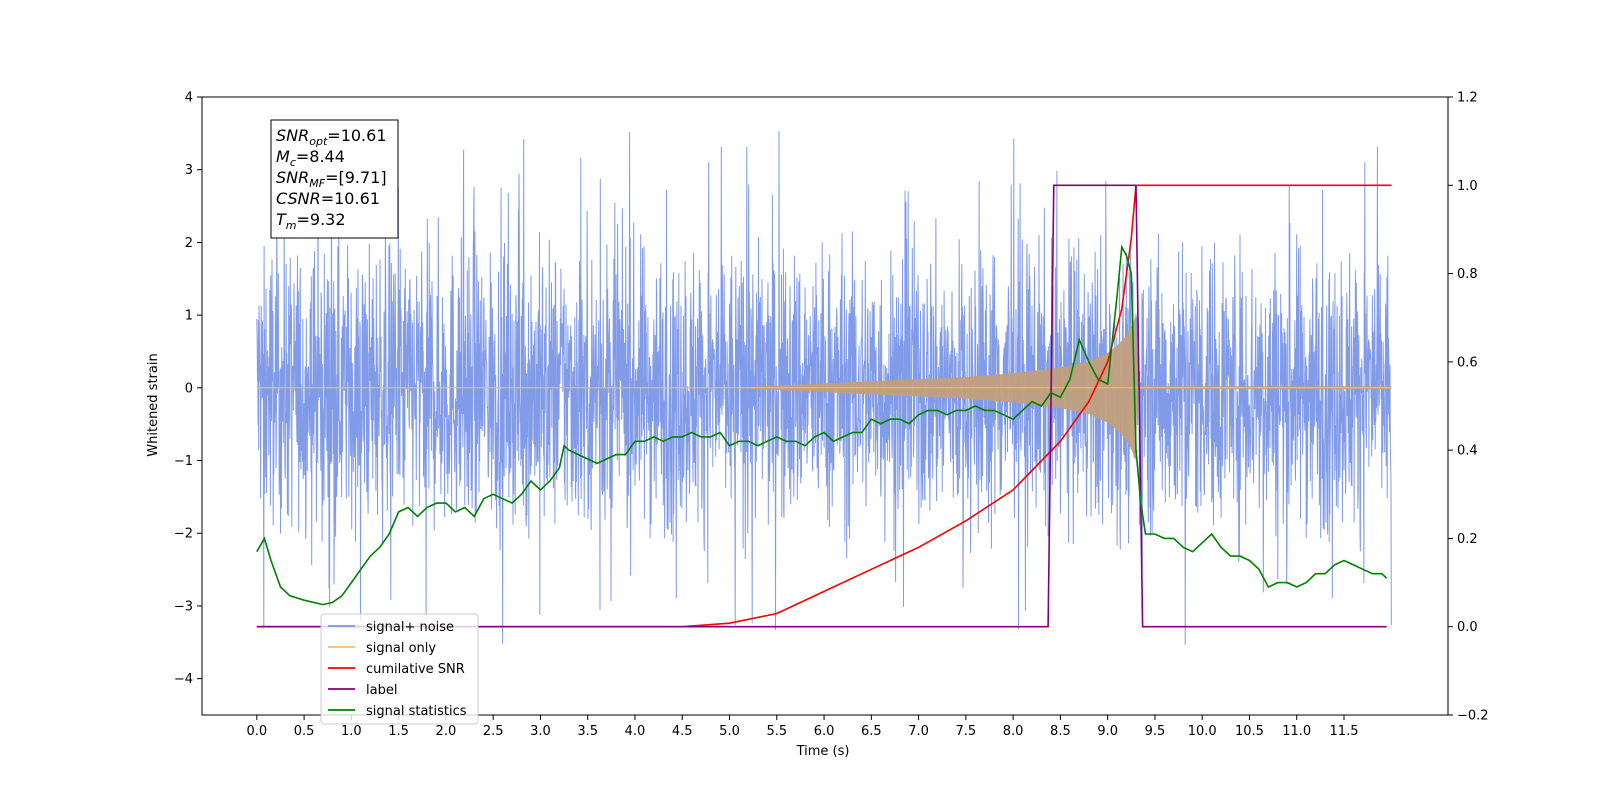 The width and height of the screenshot is (1600, 800). Describe the element at coordinates (153, 404) in the screenshot. I see `y-axis-label: Whitened strain` at that location.